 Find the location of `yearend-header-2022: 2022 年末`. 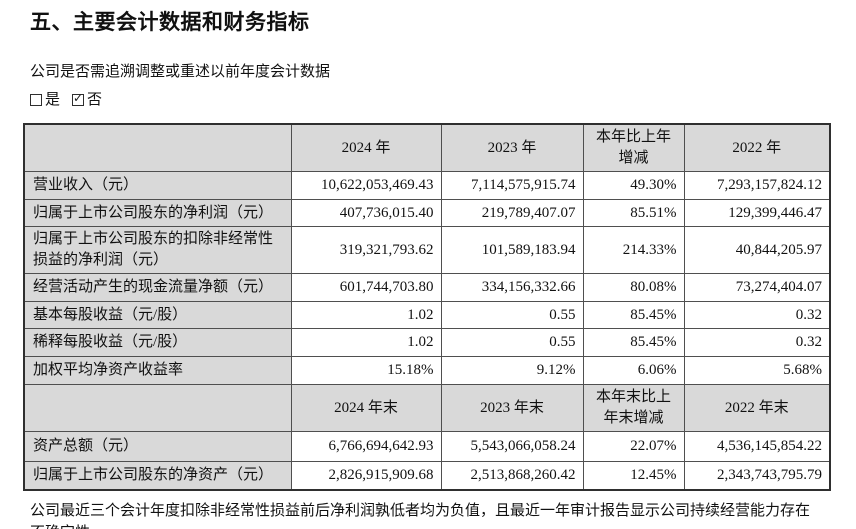

yearend-header-2022: 2022 年末 is located at coordinates (757, 408).